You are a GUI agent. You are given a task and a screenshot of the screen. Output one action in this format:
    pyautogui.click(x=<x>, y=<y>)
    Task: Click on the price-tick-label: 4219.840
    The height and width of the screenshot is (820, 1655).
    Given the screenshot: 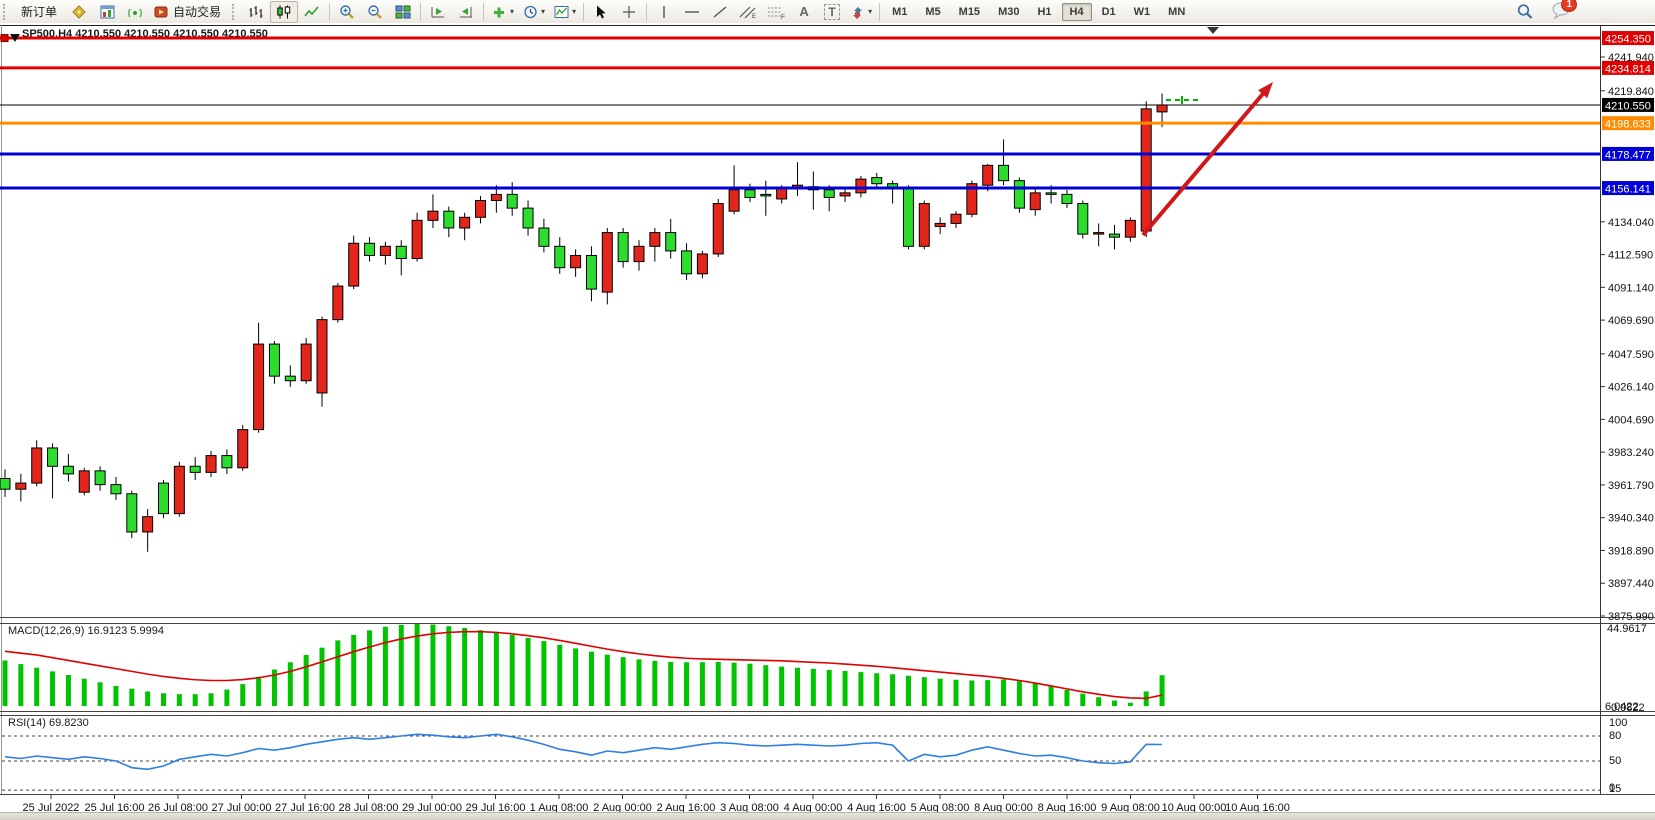 What is the action you would take?
    pyautogui.click(x=1631, y=92)
    